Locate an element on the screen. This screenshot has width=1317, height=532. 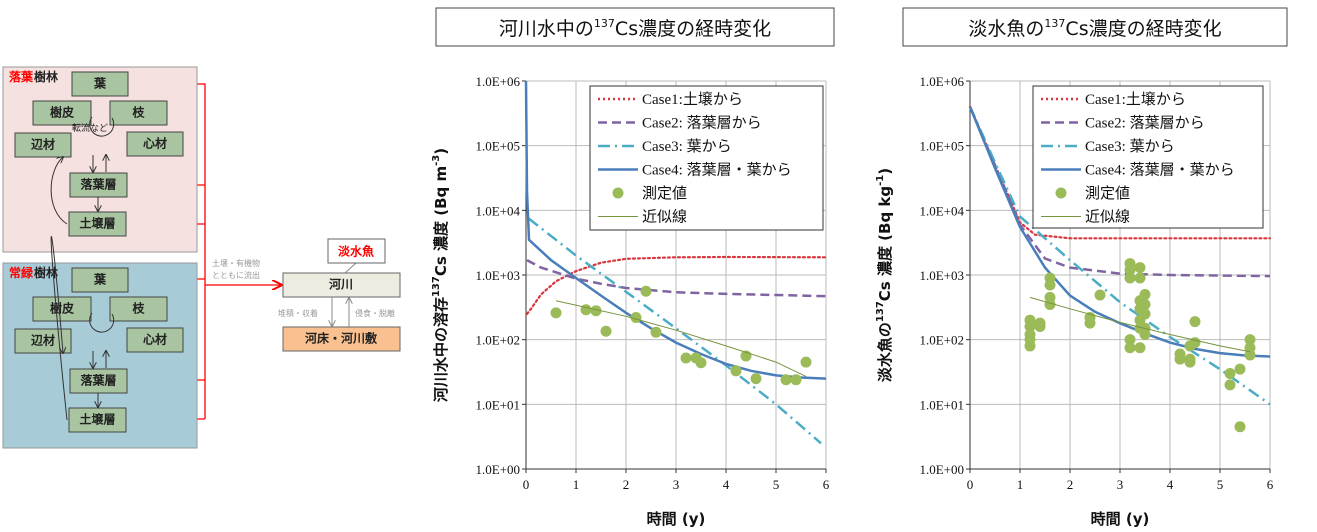
riverbed-label: 河床・河川敷 is located at coordinates (341, 338).